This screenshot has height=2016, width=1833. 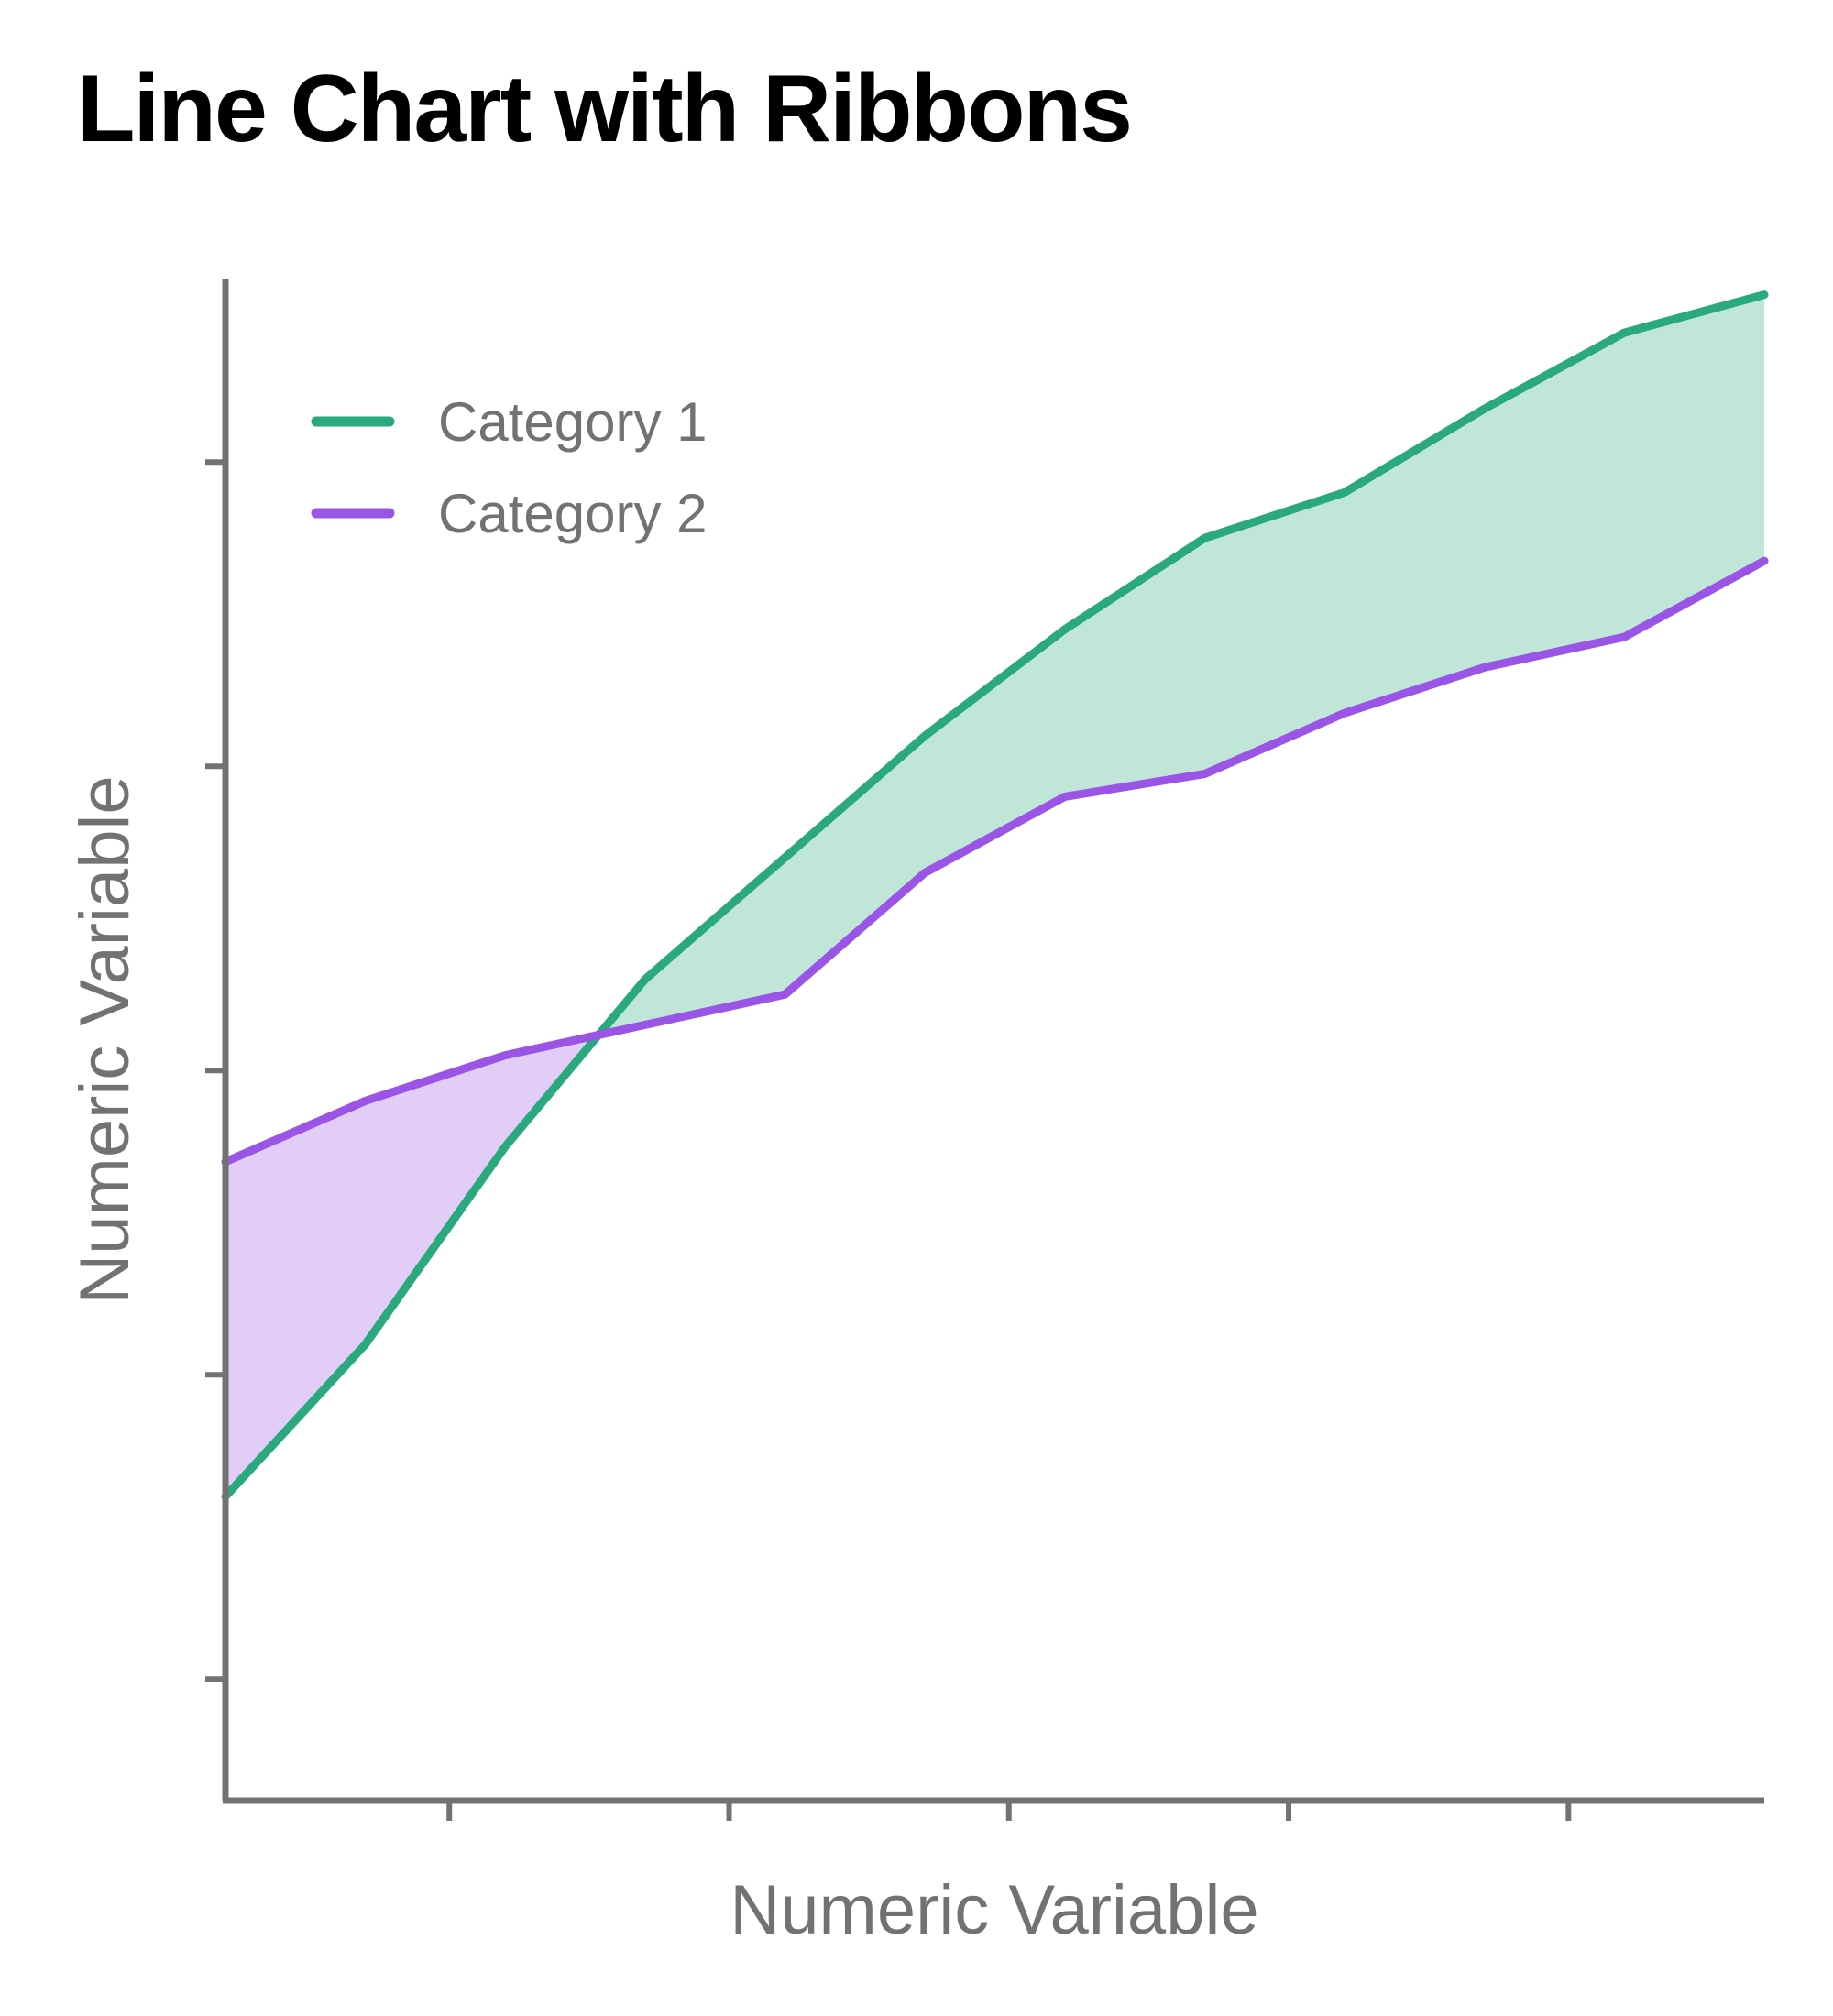 What do you see at coordinates (105, 1039) in the screenshot?
I see `y-axis-label: Numeric Variable` at bounding box center [105, 1039].